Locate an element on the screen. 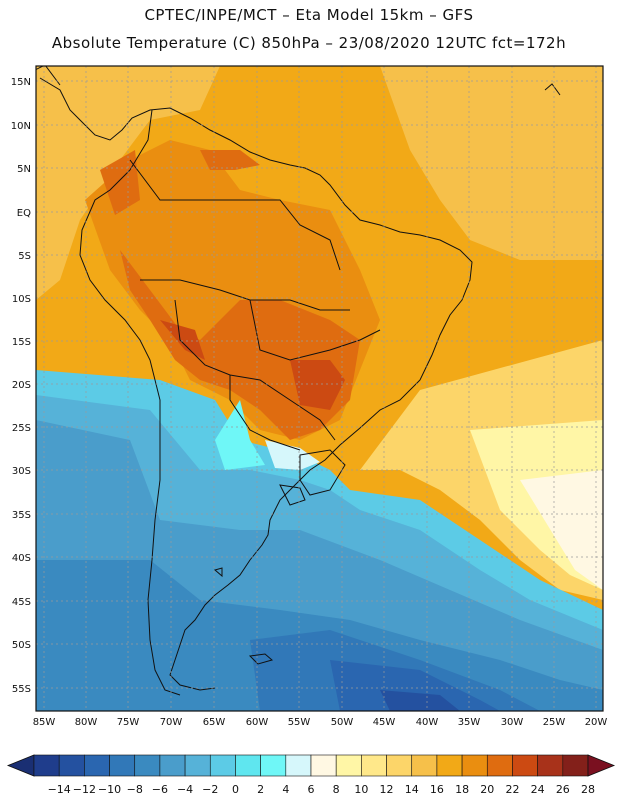  colorbar-label: 18 is located at coordinates (462, 789).